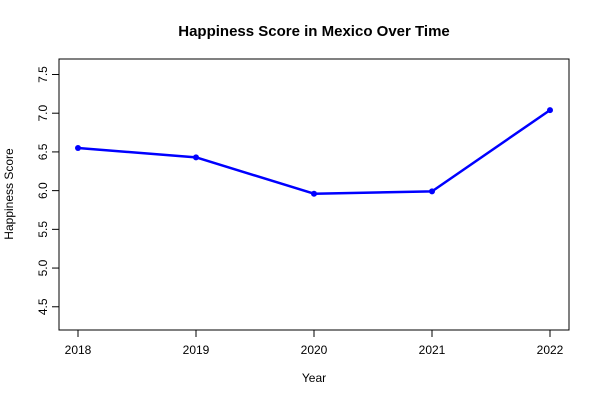 This screenshot has width=600, height=400. I want to click on x-tick-label: 2020, so click(314, 350).